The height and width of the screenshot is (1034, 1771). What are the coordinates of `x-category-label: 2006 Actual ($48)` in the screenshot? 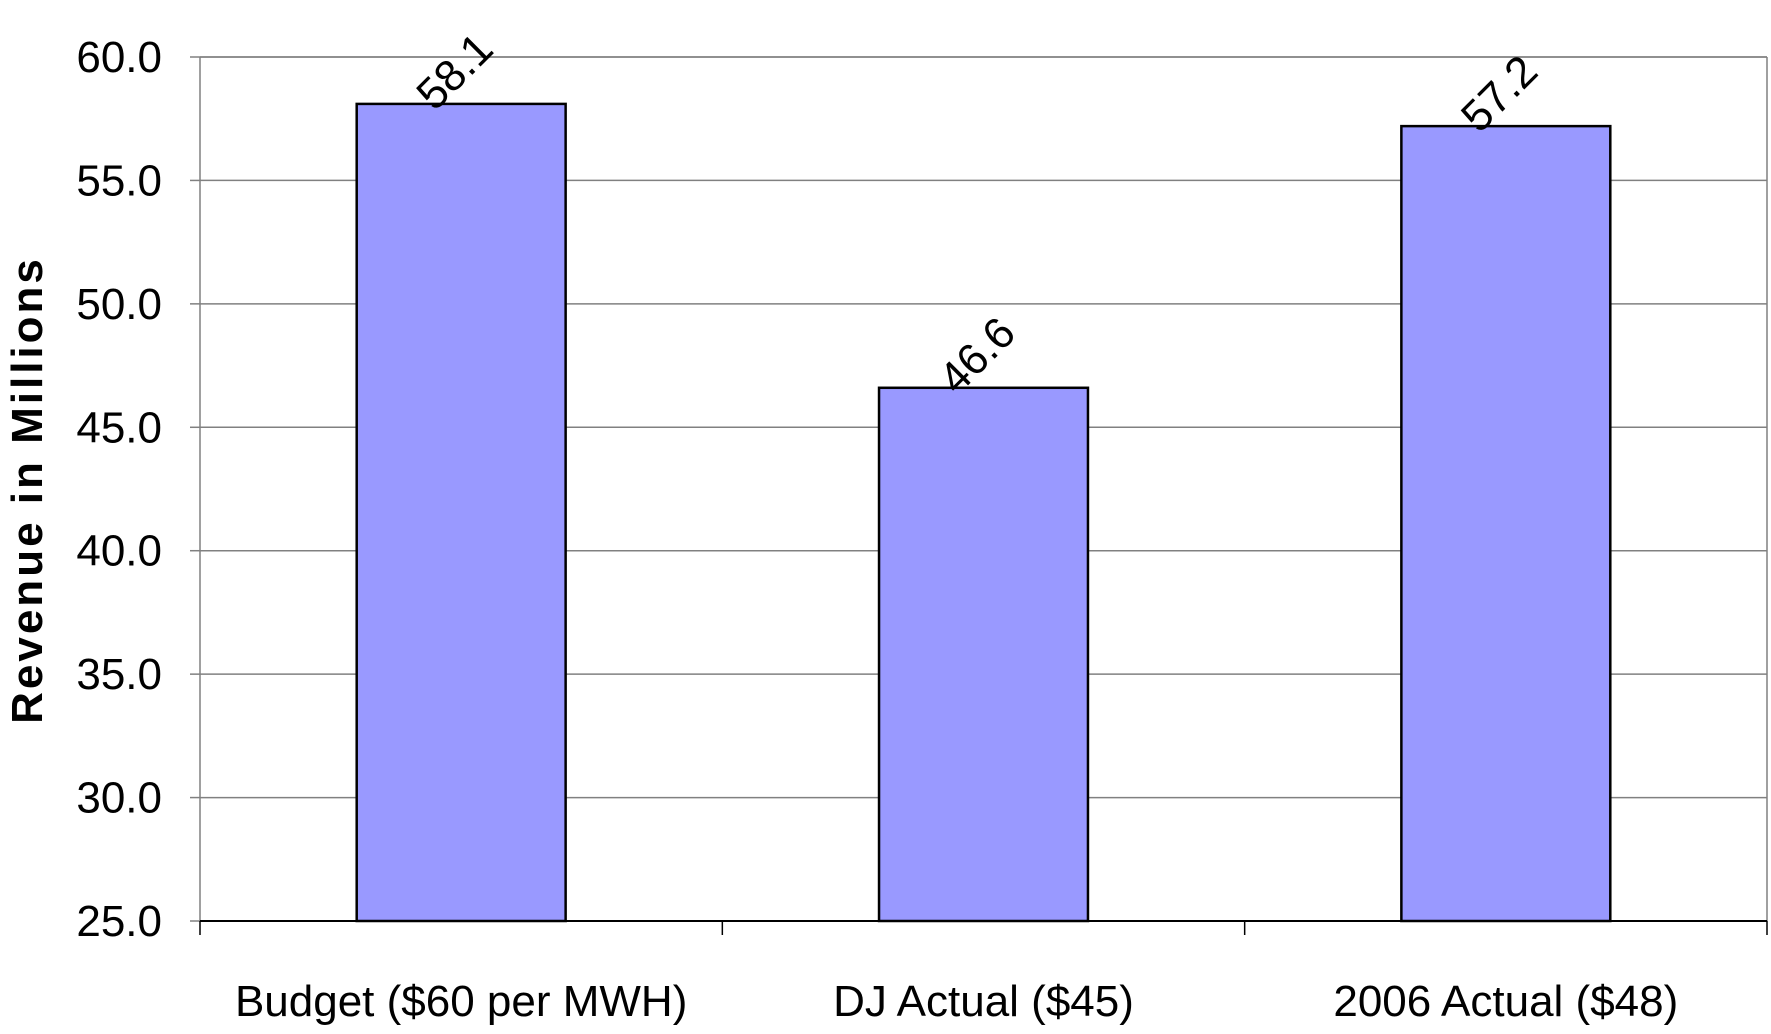 It's located at (1505, 1001).